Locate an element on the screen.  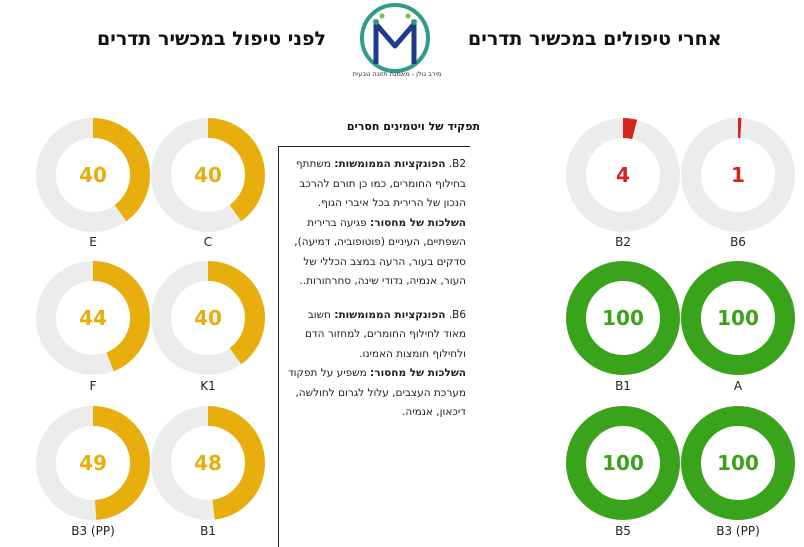
b6-function-label: הפונקציות הממומשות: is located at coordinates (390, 314).